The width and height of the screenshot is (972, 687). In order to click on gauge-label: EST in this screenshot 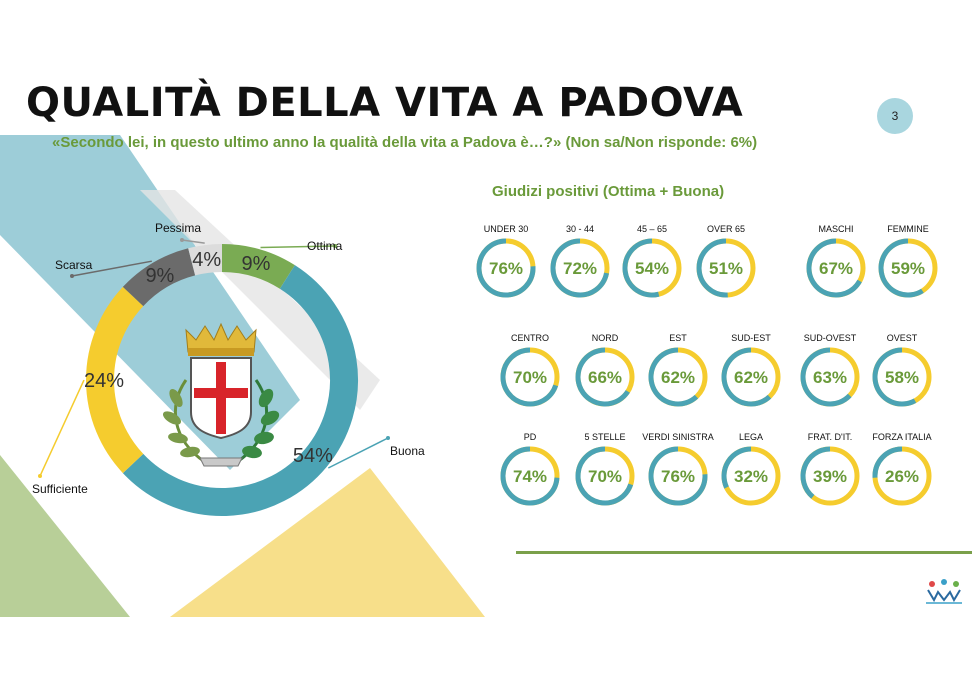, I will do `click(678, 338)`.